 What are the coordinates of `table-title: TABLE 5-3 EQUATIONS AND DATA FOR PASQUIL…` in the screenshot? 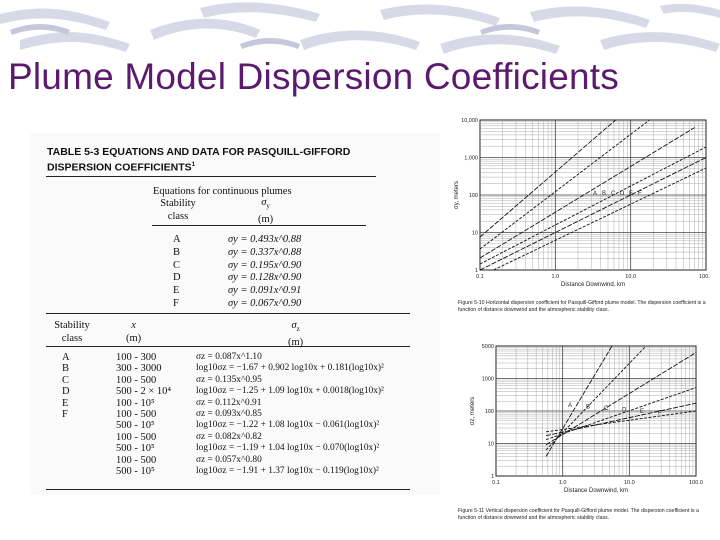 It's located at (199, 160).